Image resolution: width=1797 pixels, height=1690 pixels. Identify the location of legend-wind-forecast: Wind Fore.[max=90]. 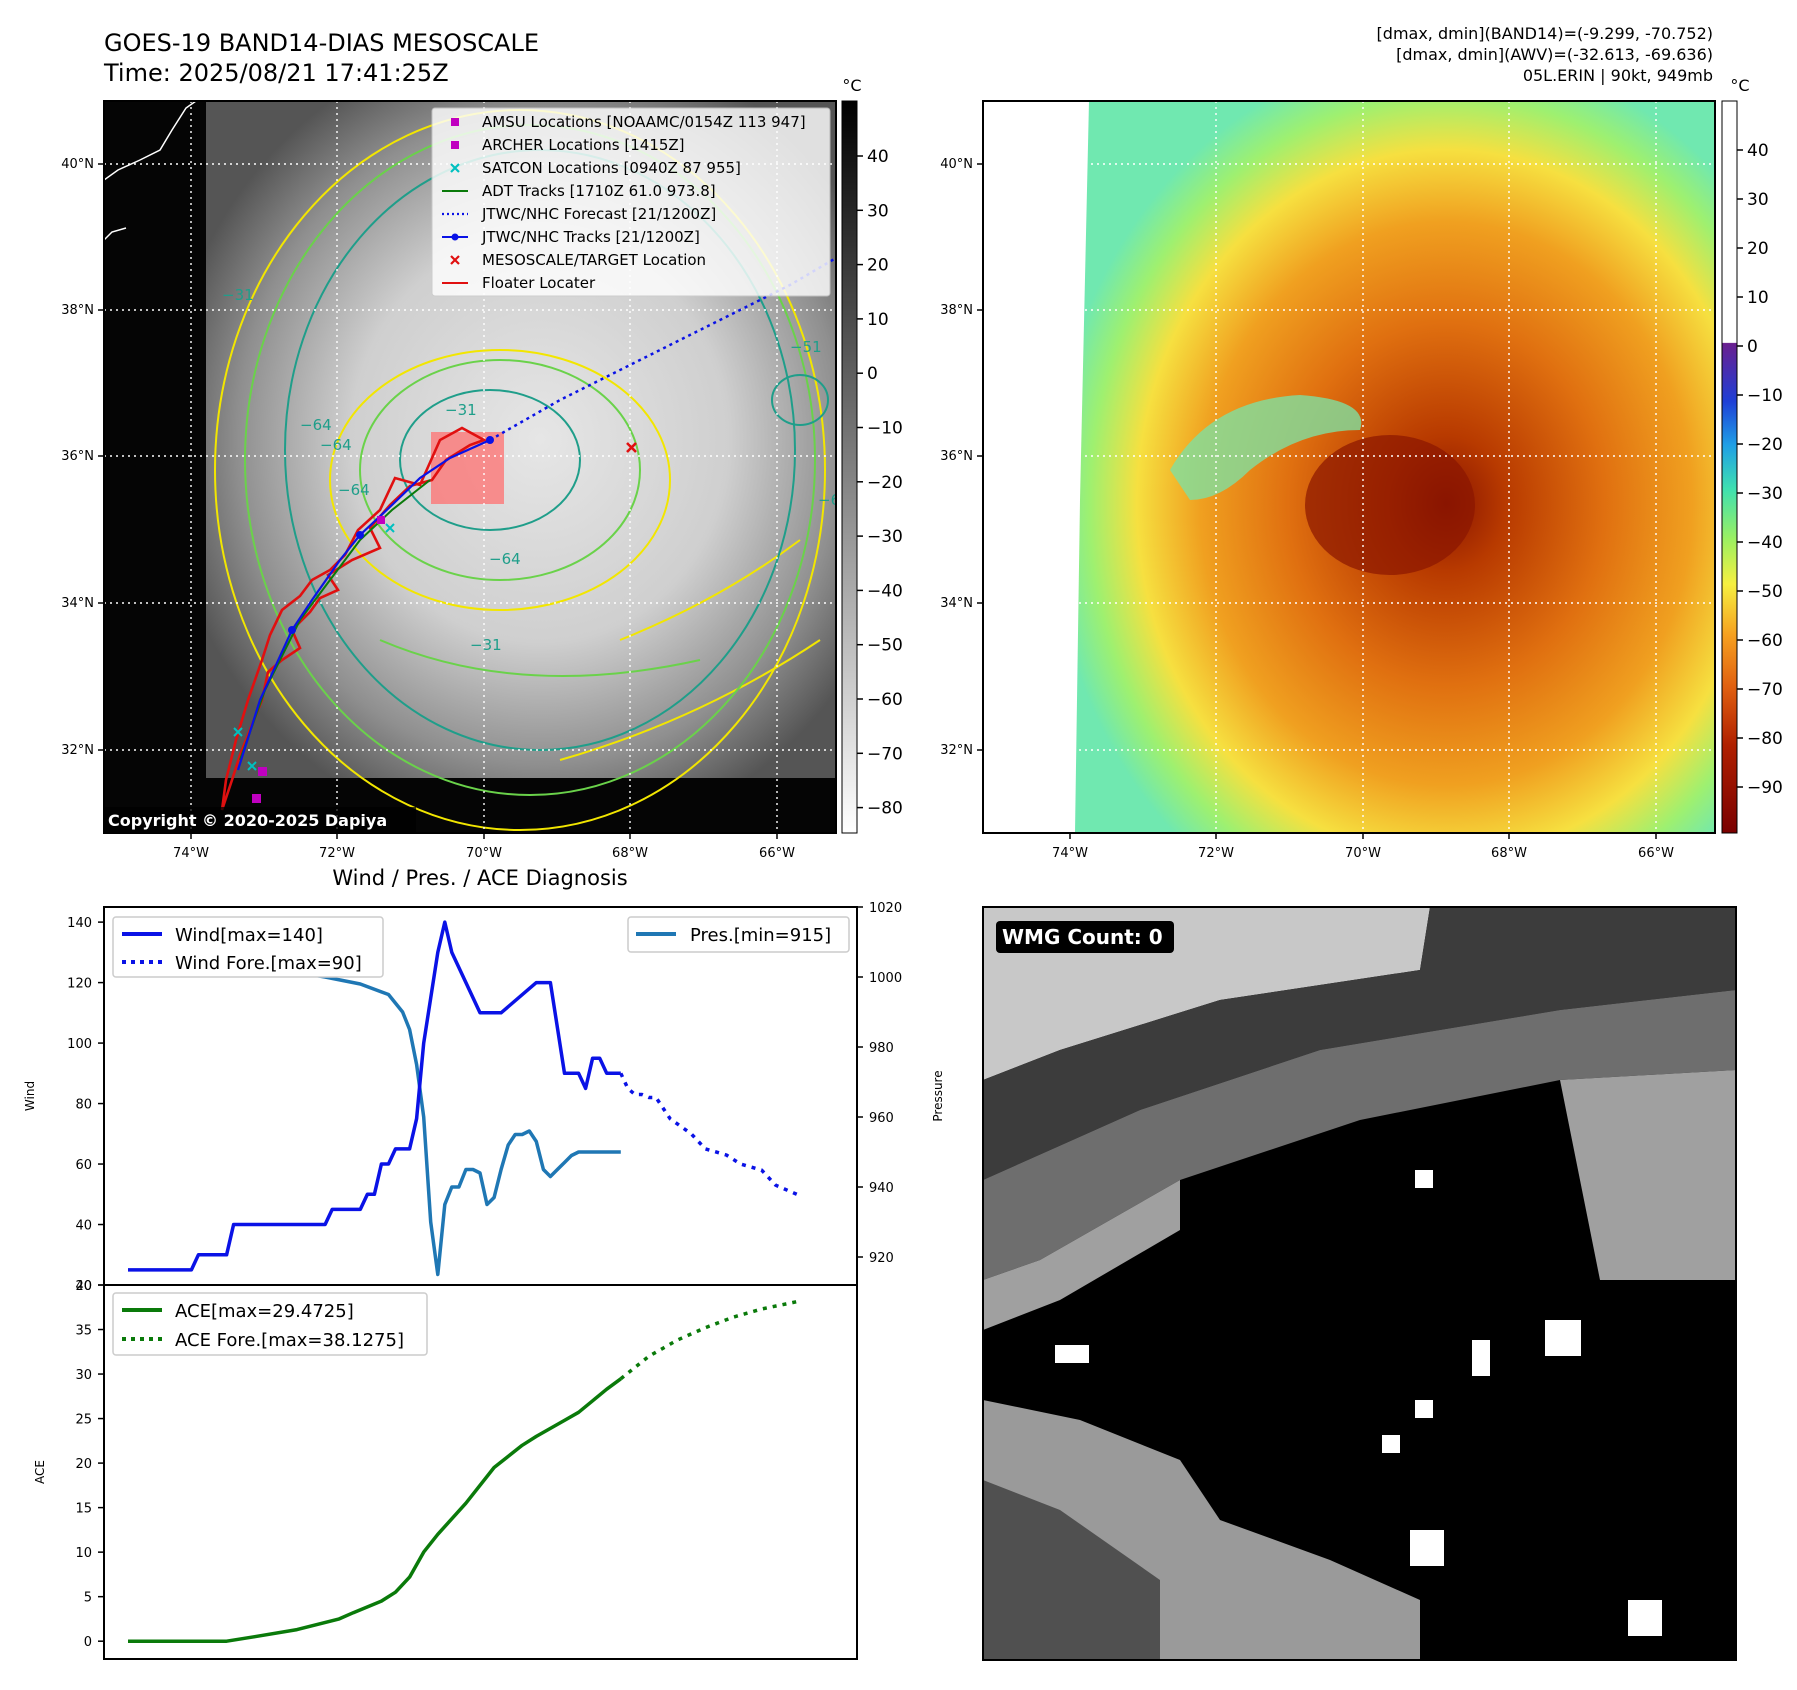
(268, 963).